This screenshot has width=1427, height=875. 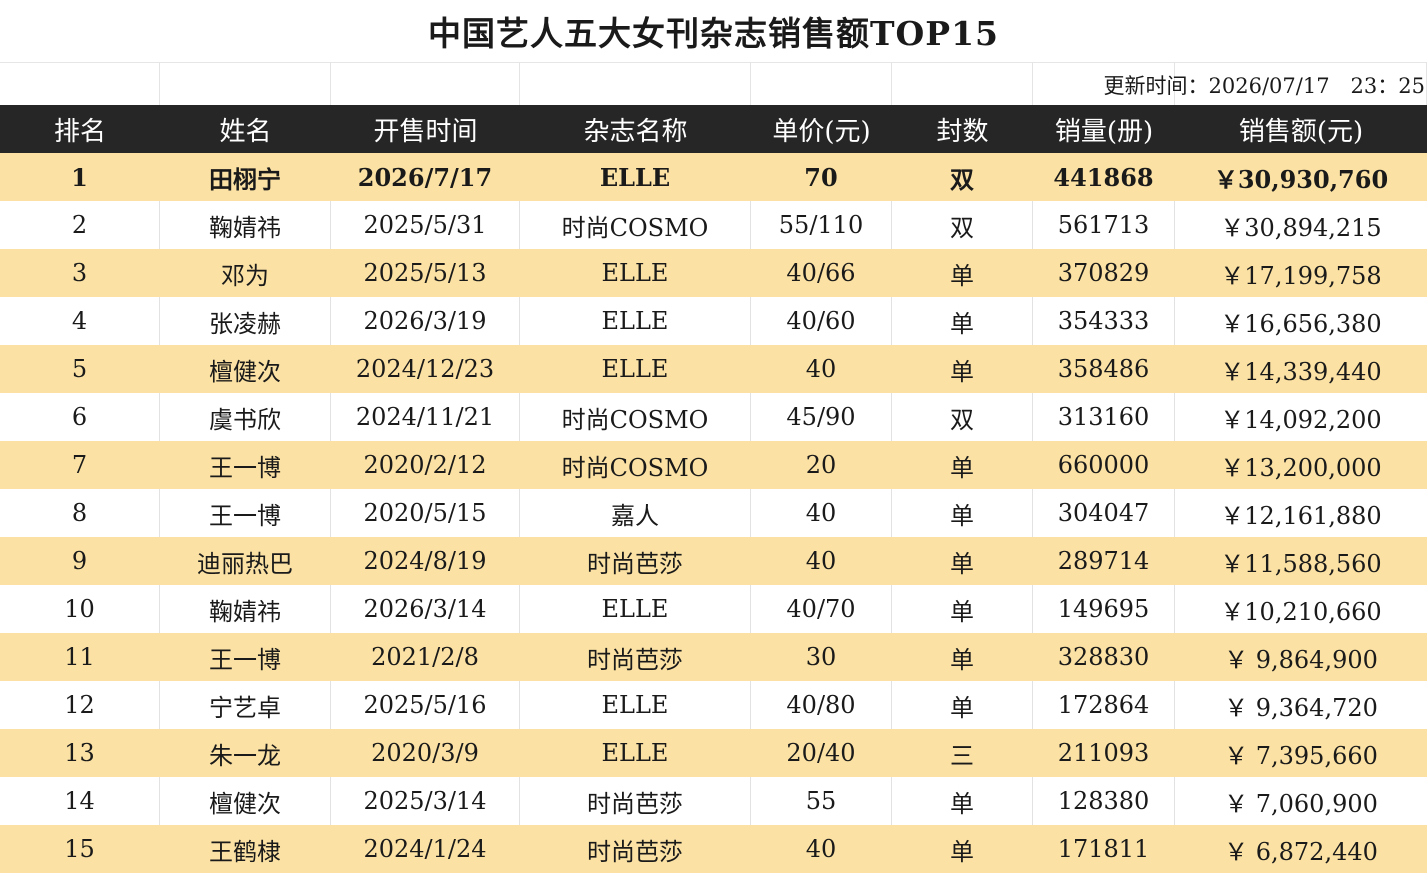 I want to click on table-row: 13 朱一龙 2020/3/9 ELLE 20/40 三 211093 ￥ 7,395,660, so click(x=713, y=753).